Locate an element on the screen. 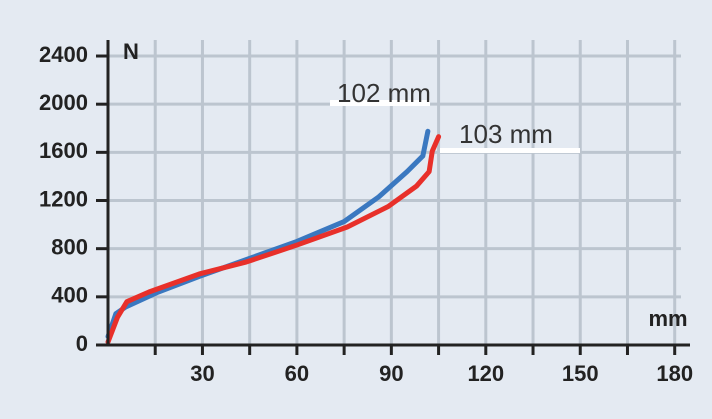  y-tick-label: 400 is located at coordinates (69, 295).